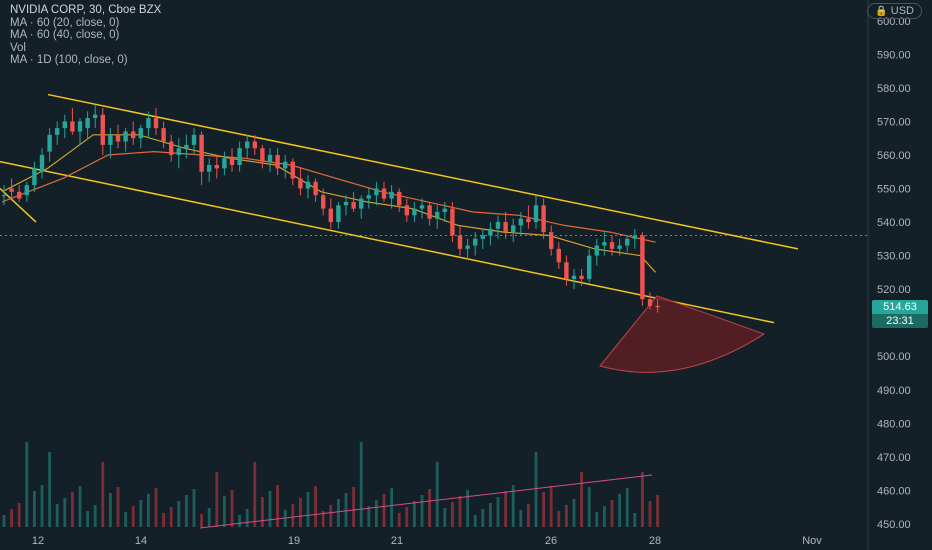 The width and height of the screenshot is (932, 550). What do you see at coordinates (894, 122) in the screenshot?
I see `y-tick-label: 570.00` at bounding box center [894, 122].